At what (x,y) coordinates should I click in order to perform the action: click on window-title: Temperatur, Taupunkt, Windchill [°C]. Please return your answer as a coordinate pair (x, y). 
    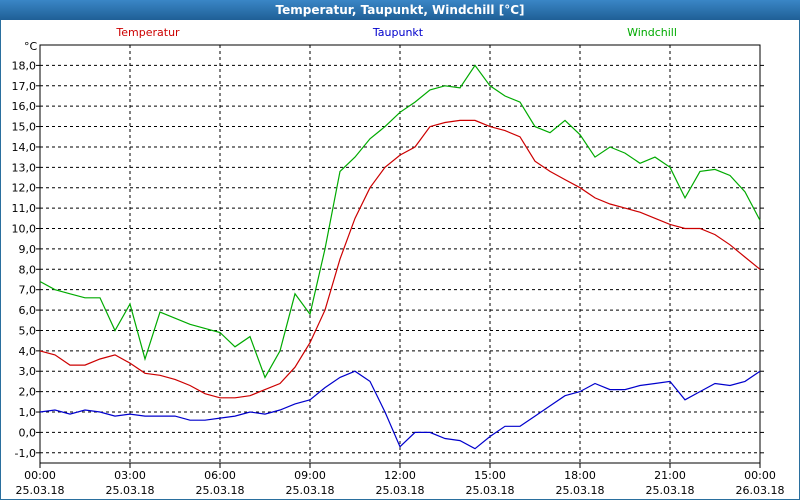
    Looking at the image, I should click on (400, 10).